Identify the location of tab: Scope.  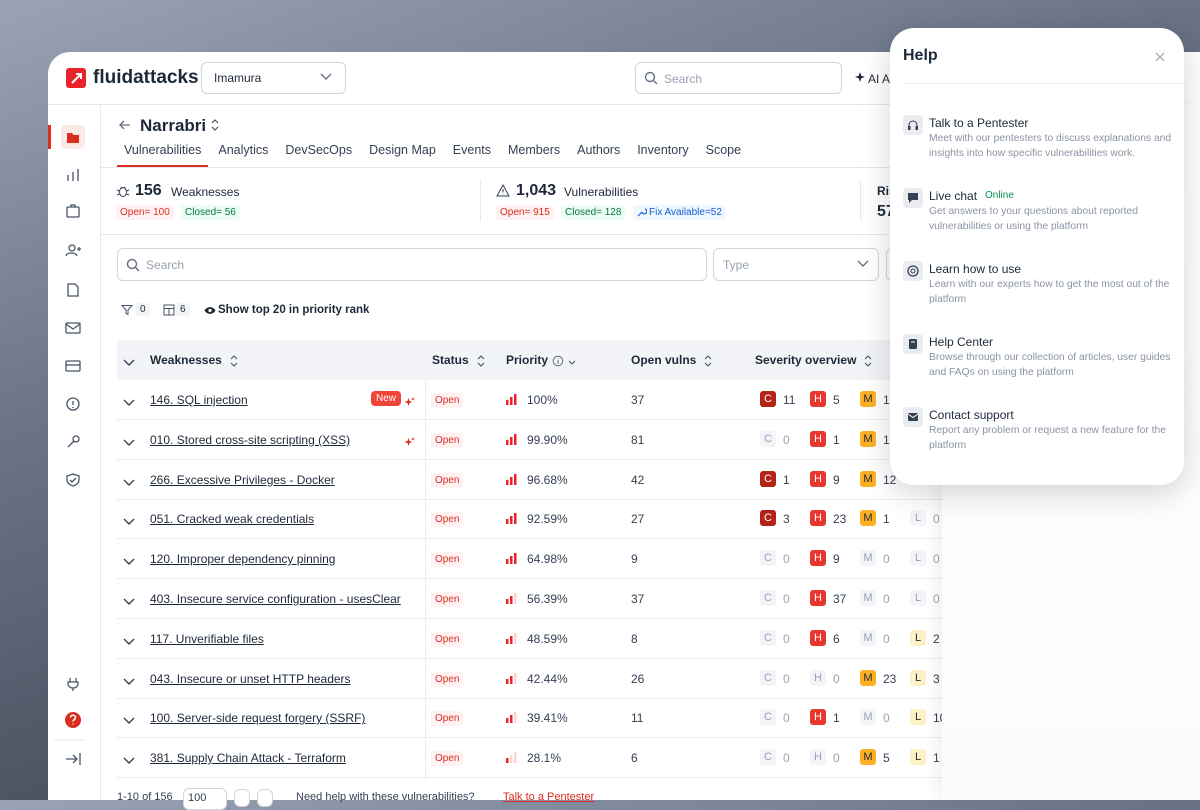
(723, 150).